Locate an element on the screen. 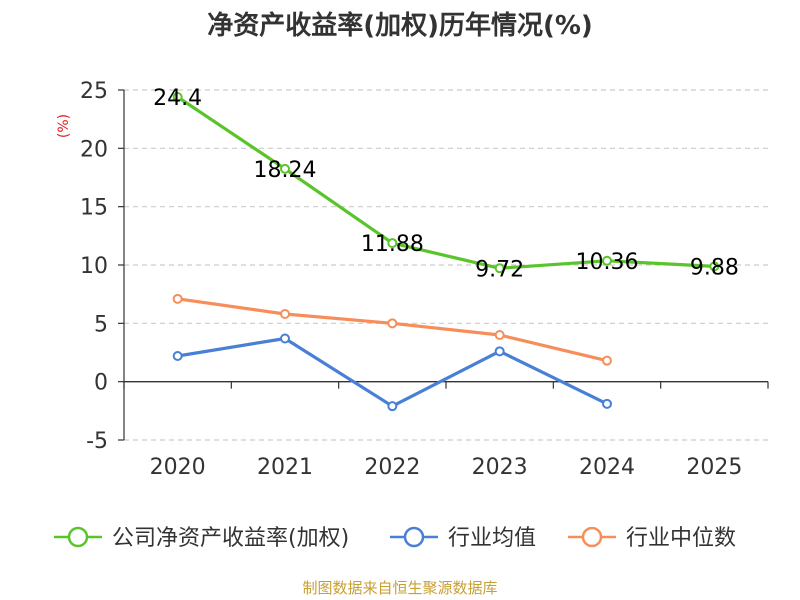 The height and width of the screenshot is (600, 800). data-label: 9.88 is located at coordinates (714, 267).